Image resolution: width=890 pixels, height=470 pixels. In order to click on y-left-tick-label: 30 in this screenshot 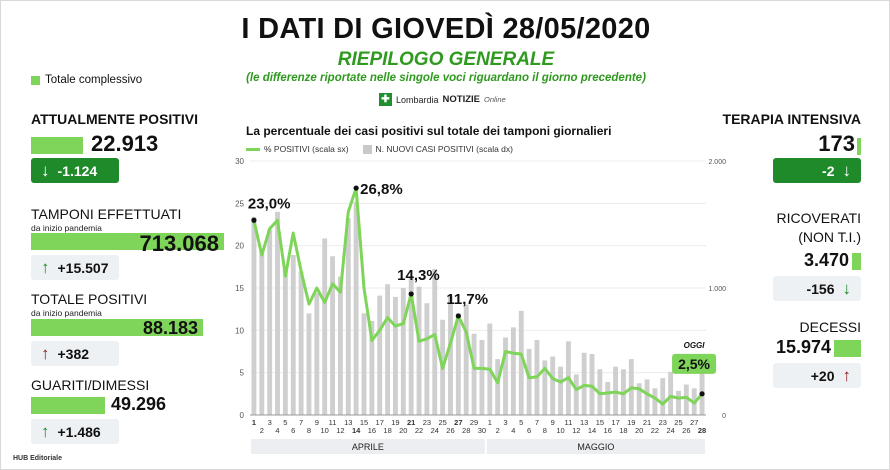, I will do `click(239, 161)`.